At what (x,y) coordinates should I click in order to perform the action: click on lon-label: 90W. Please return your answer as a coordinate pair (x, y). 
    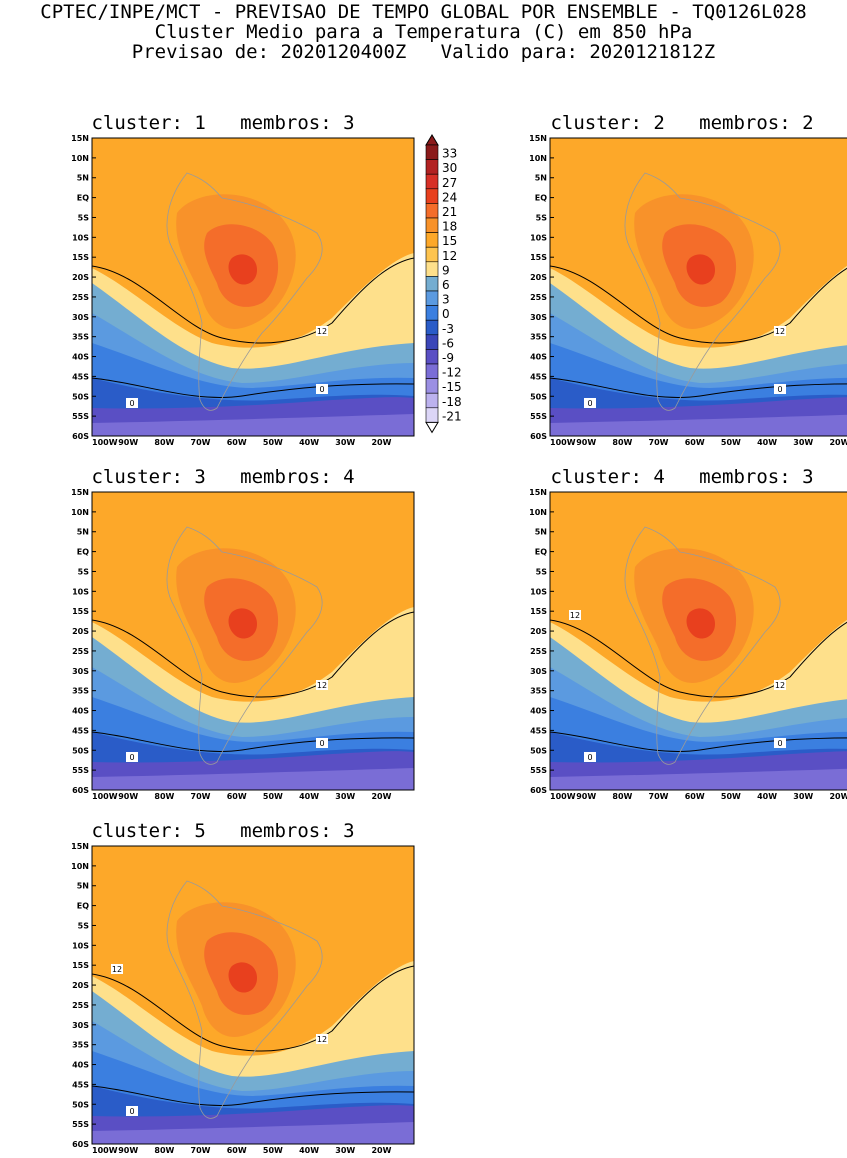
    Looking at the image, I should click on (128, 796).